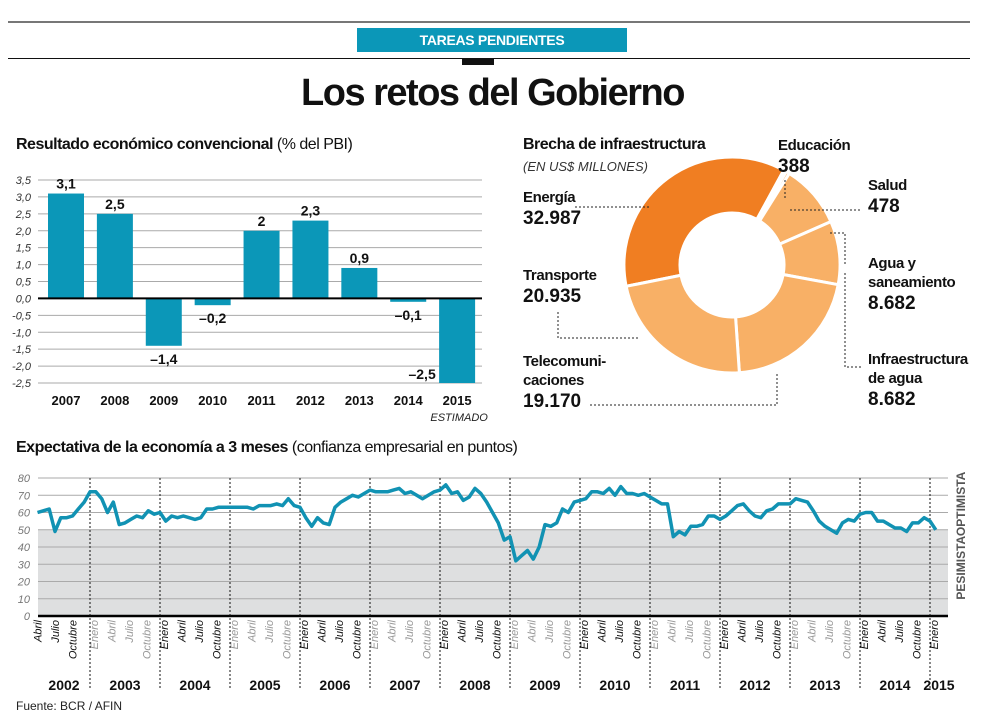 Image resolution: width=985 pixels, height=727 pixels. Describe the element at coordinates (824, 685) in the screenshot. I see `year-label: 2013` at that location.